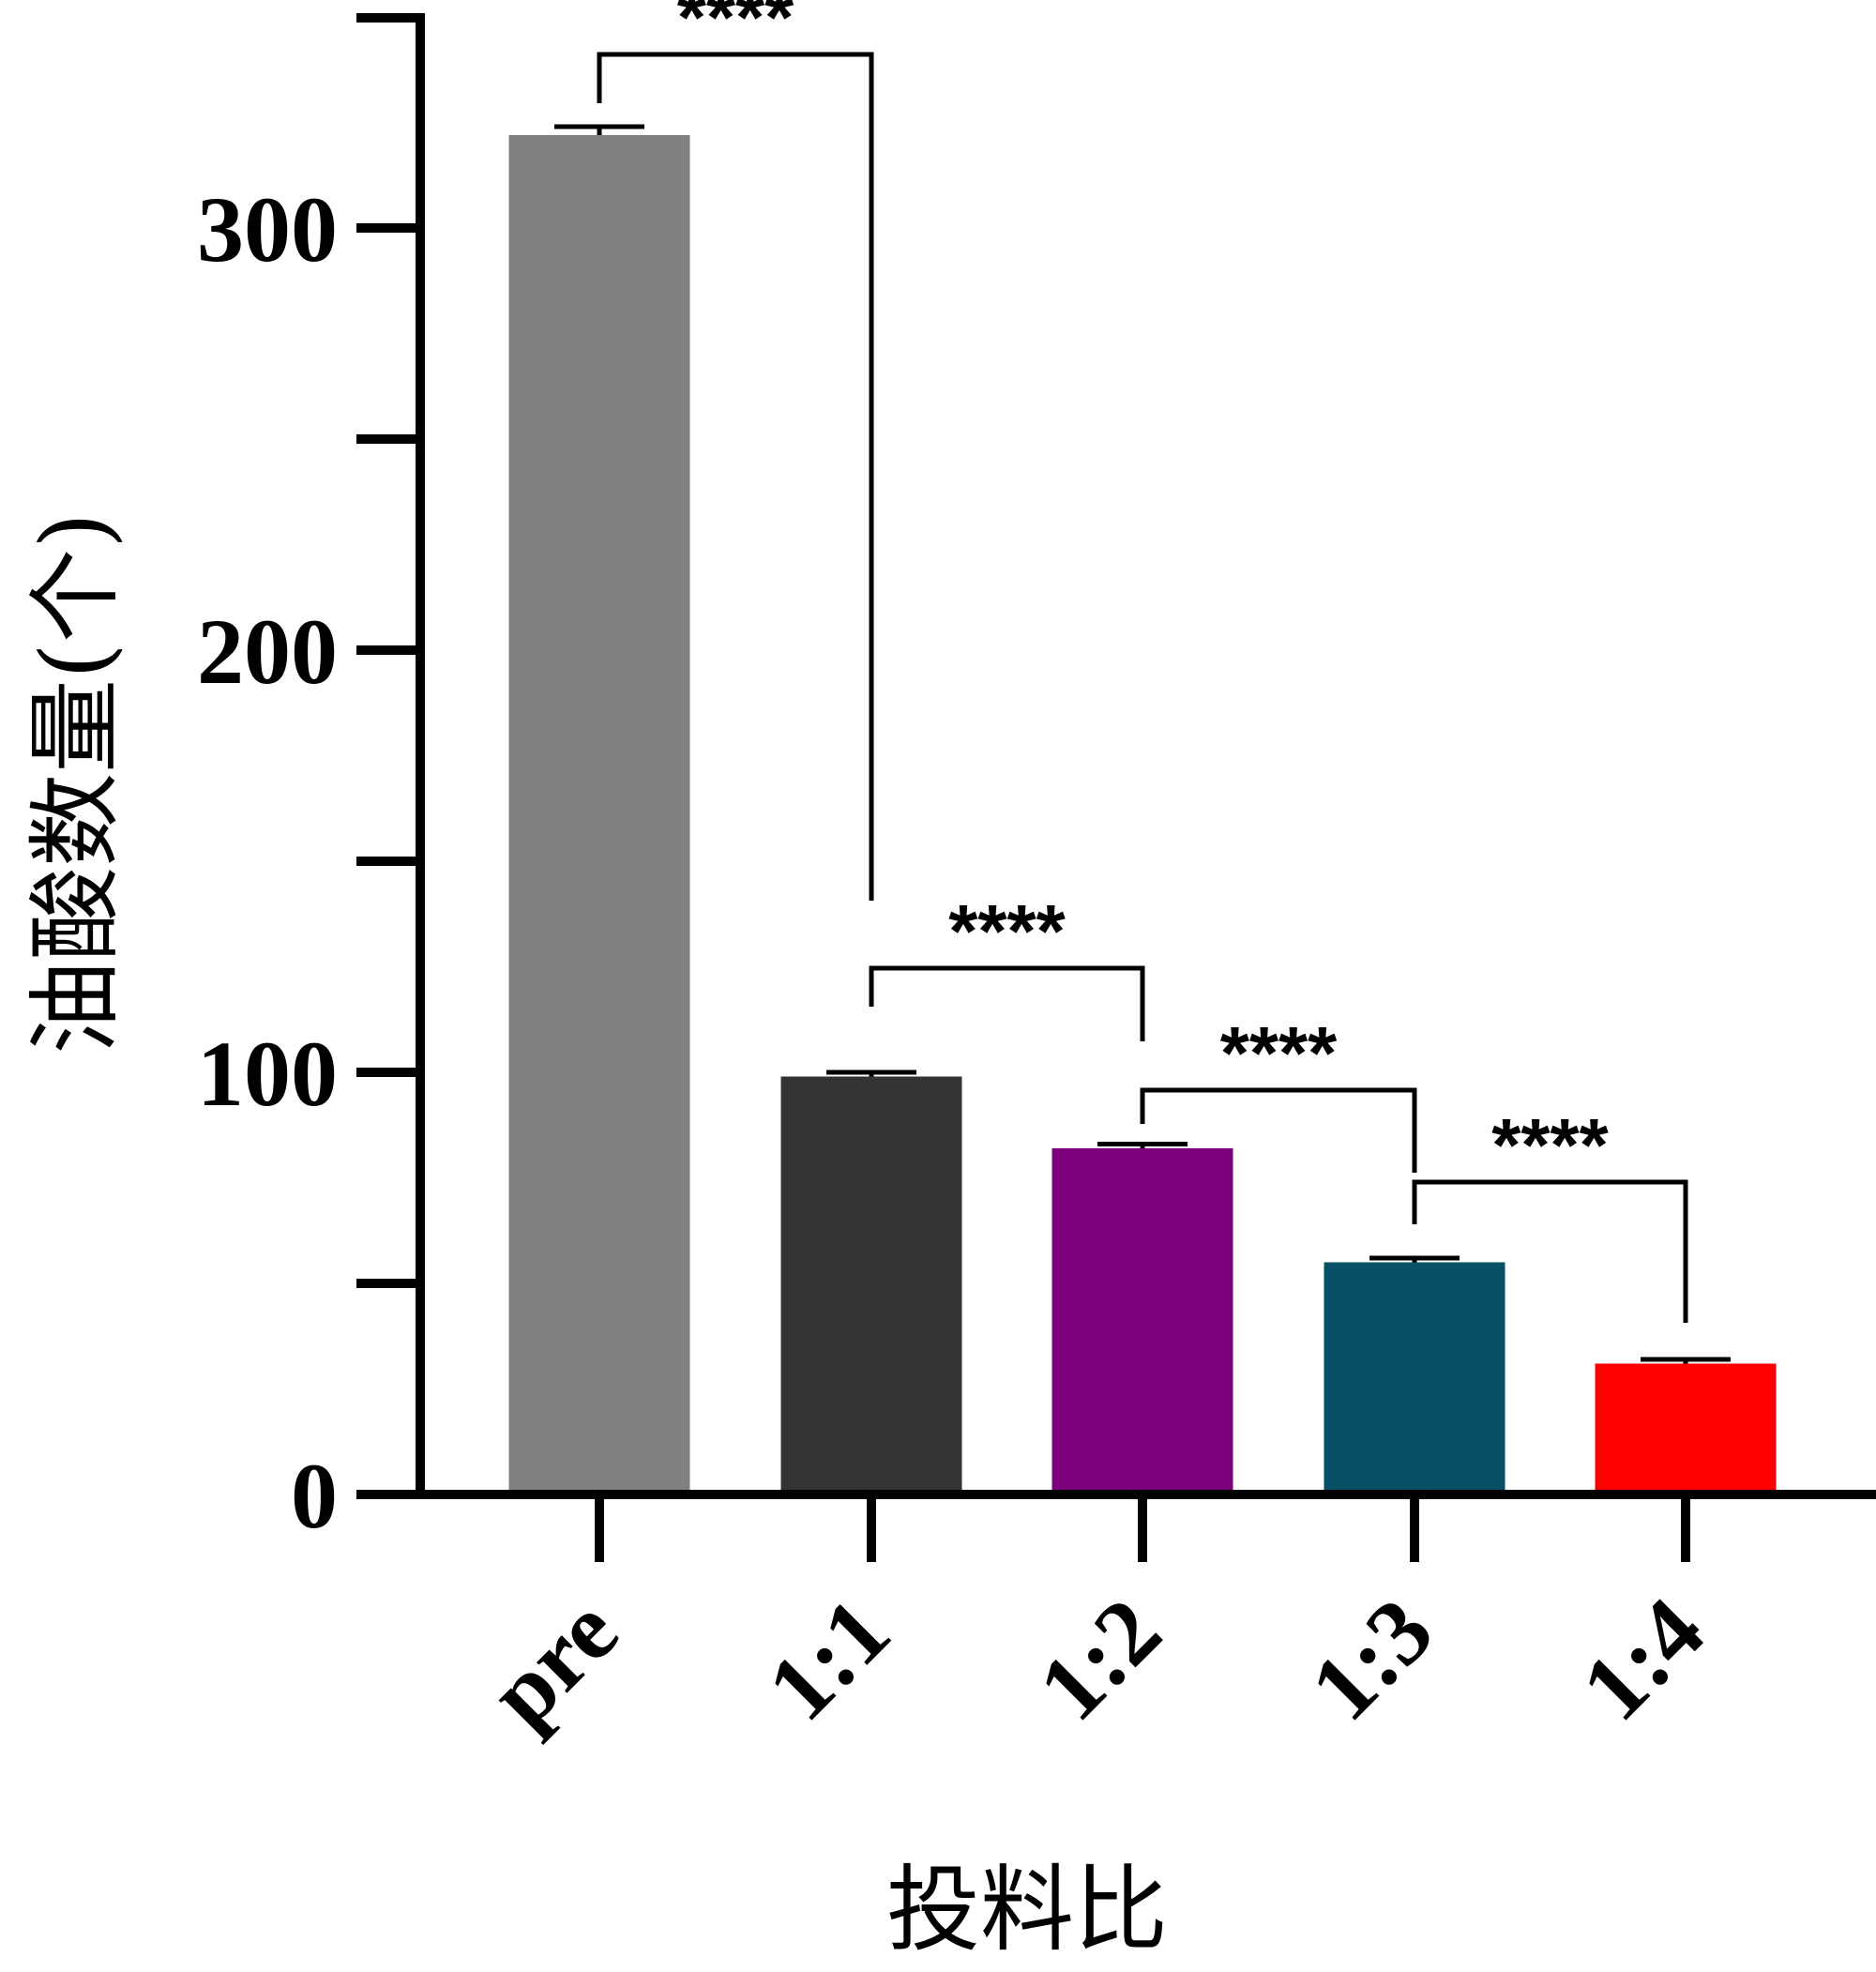 Image resolution: width=1876 pixels, height=1972 pixels. Describe the element at coordinates (829, 1659) in the screenshot. I see `x-tick-label-1-1: 1:1` at that location.